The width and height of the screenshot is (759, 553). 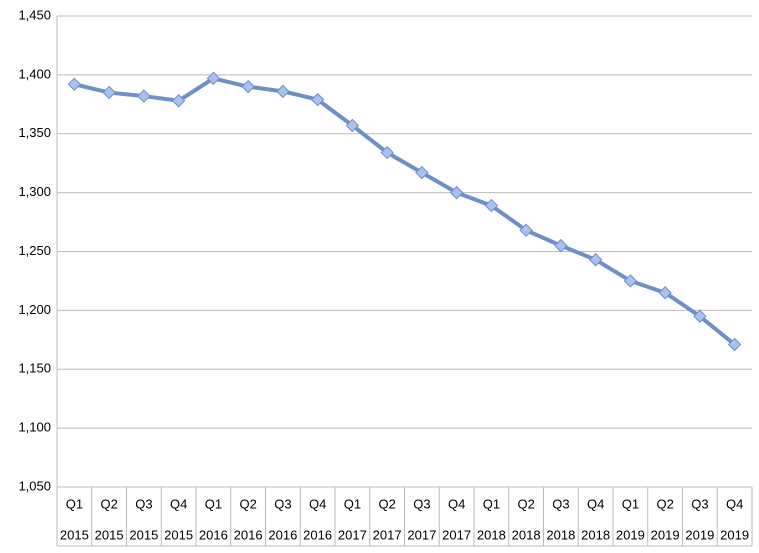 I want to click on y-tick-label: 1,350, so click(x=34, y=132).